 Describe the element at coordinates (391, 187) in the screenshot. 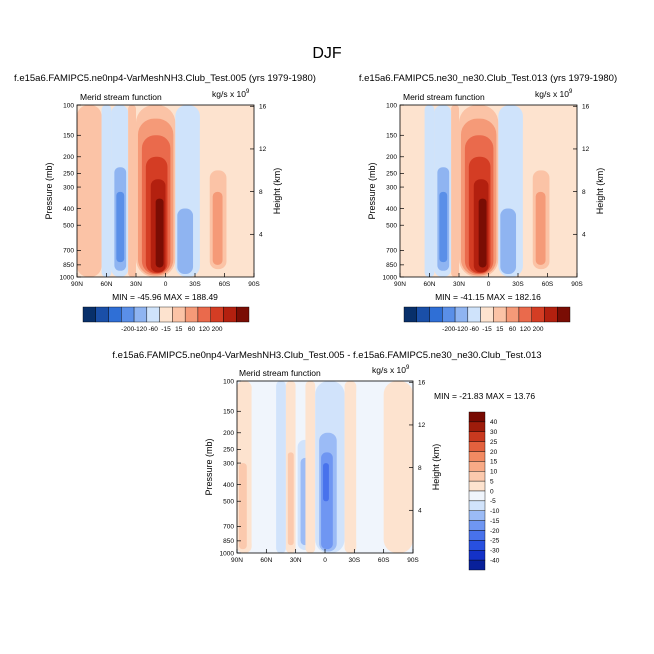

I see `chart-1-ytick-label-4: 300` at that location.